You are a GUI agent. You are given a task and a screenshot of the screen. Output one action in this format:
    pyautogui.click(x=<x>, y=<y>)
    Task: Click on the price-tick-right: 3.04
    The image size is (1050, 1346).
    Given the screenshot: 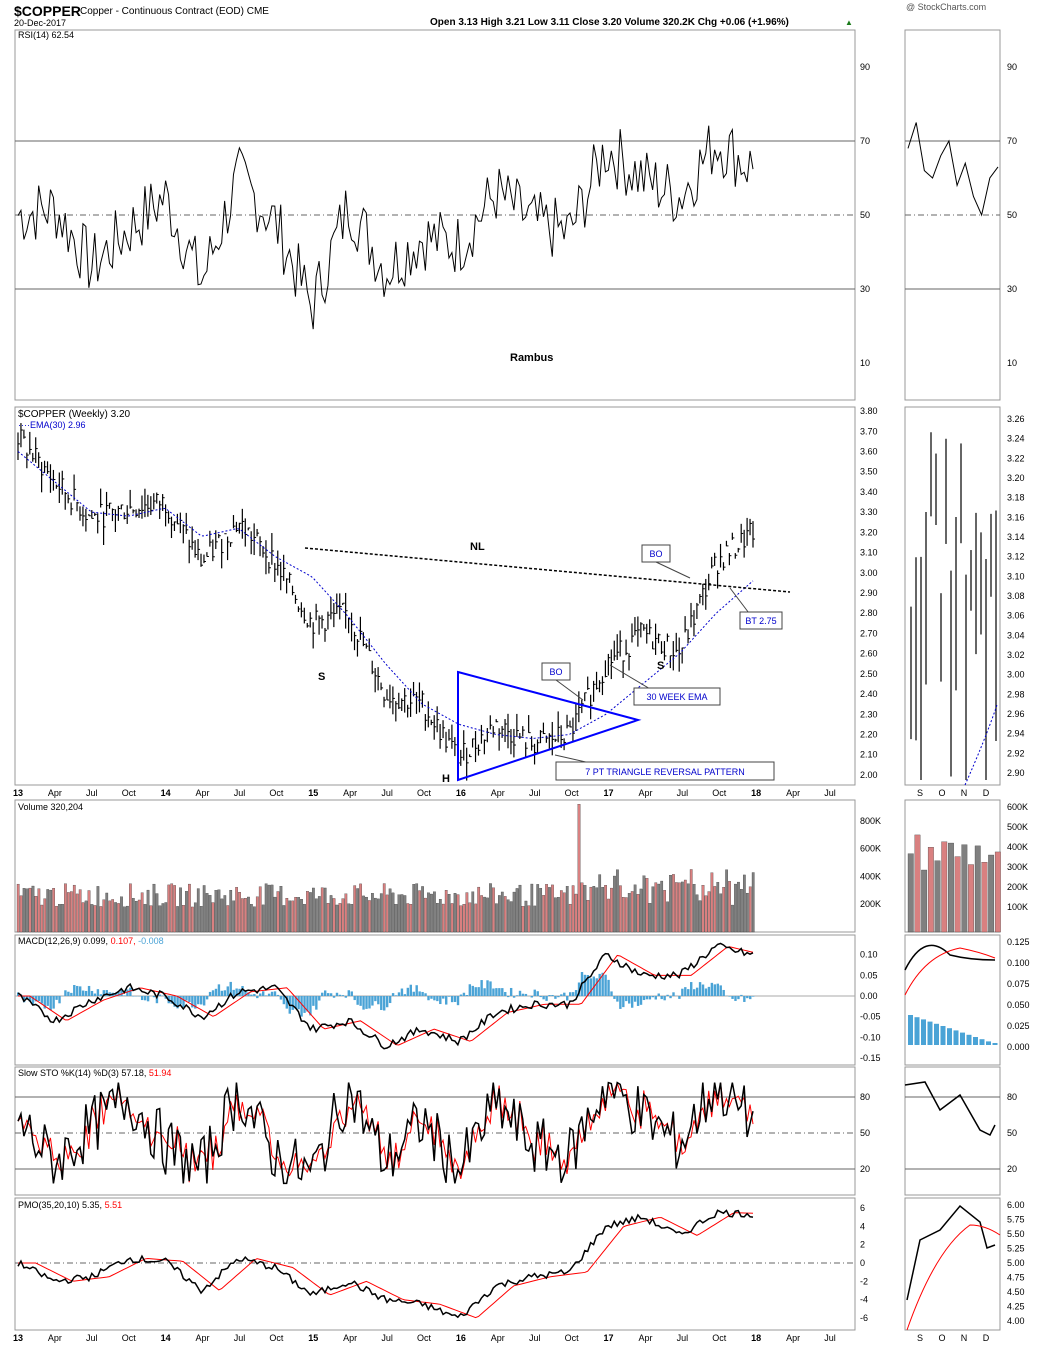 What is the action you would take?
    pyautogui.click(x=1016, y=635)
    